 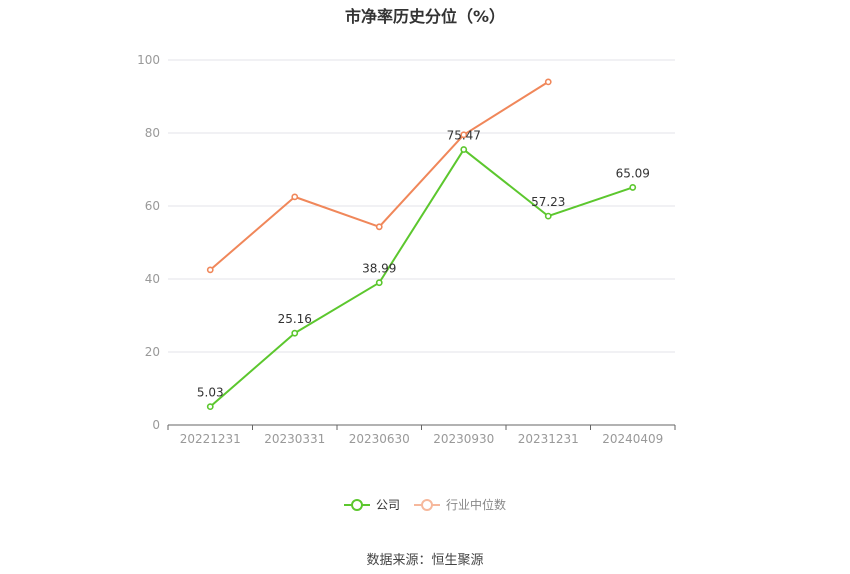 What do you see at coordinates (371, 504) in the screenshot?
I see `legend-item-company: 公司` at bounding box center [371, 504].